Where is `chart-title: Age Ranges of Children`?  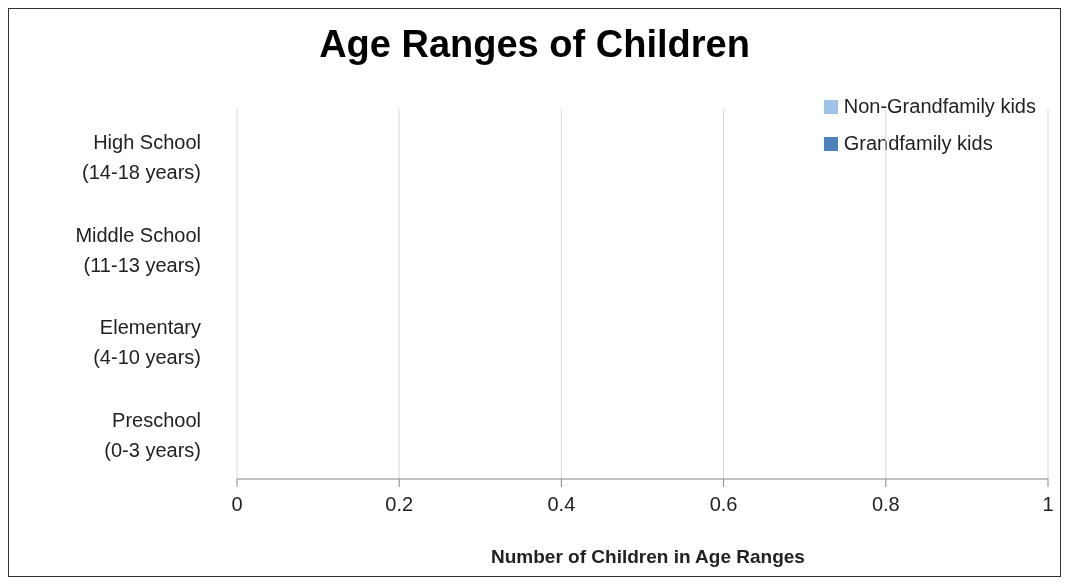 chart-title: Age Ranges of Children is located at coordinates (534, 44).